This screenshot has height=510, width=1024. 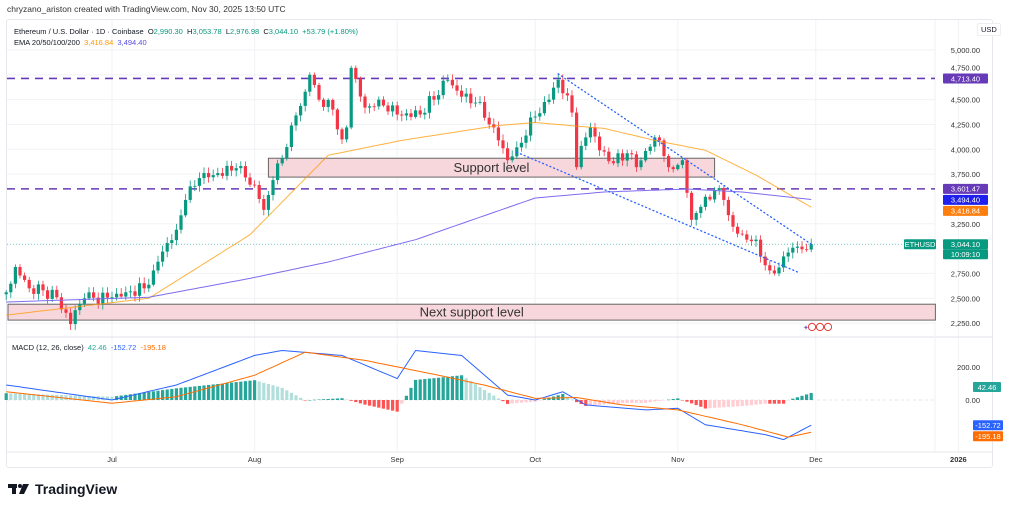 I want to click on macd-hist-tag: 42.46, so click(x=987, y=387).